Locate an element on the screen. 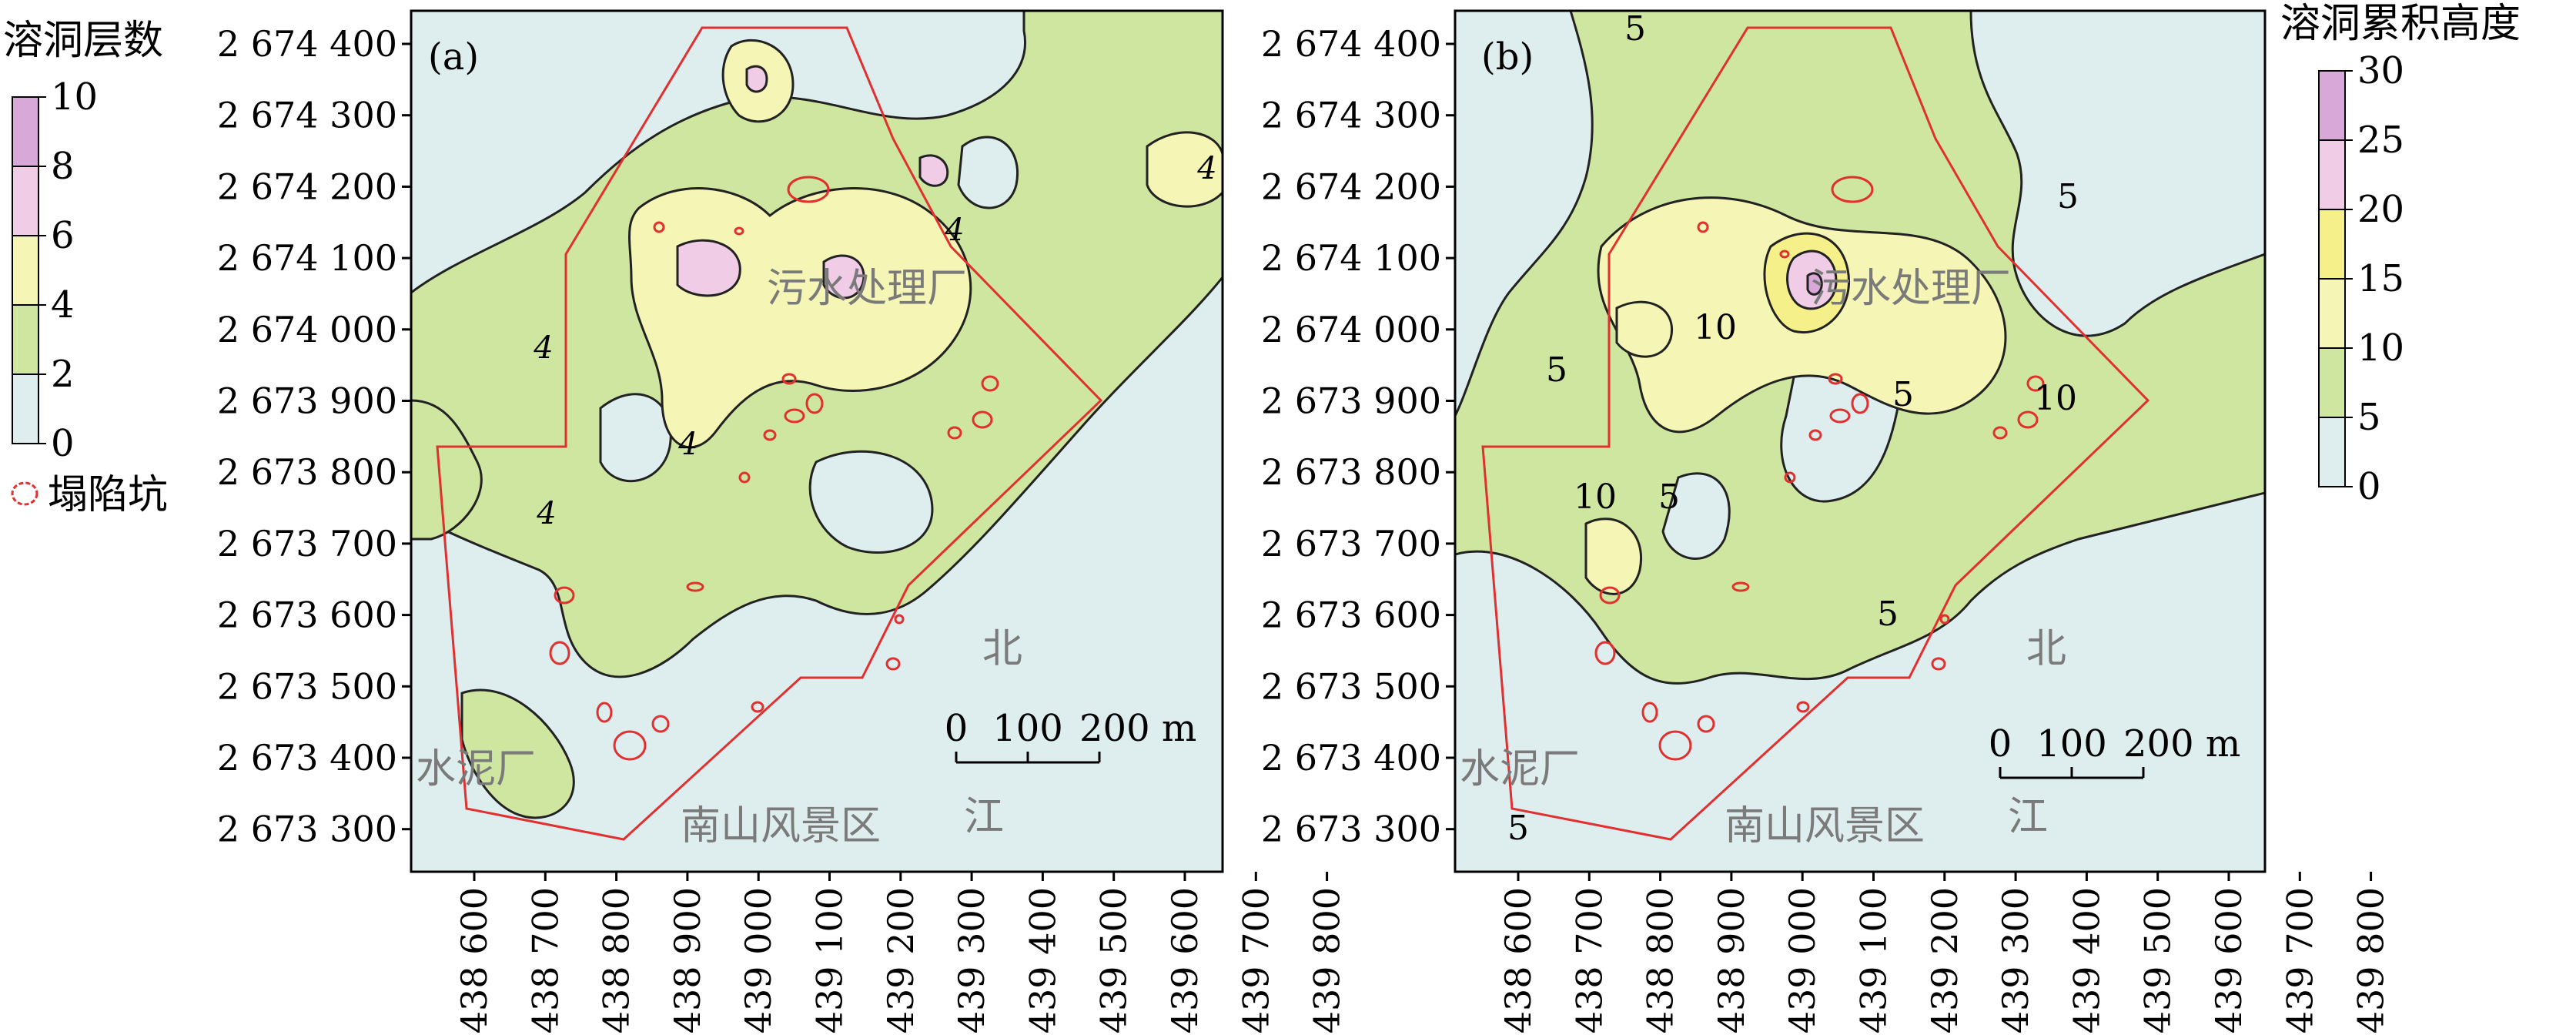  colorbar-tick-label: 25 is located at coordinates (2381, 140).